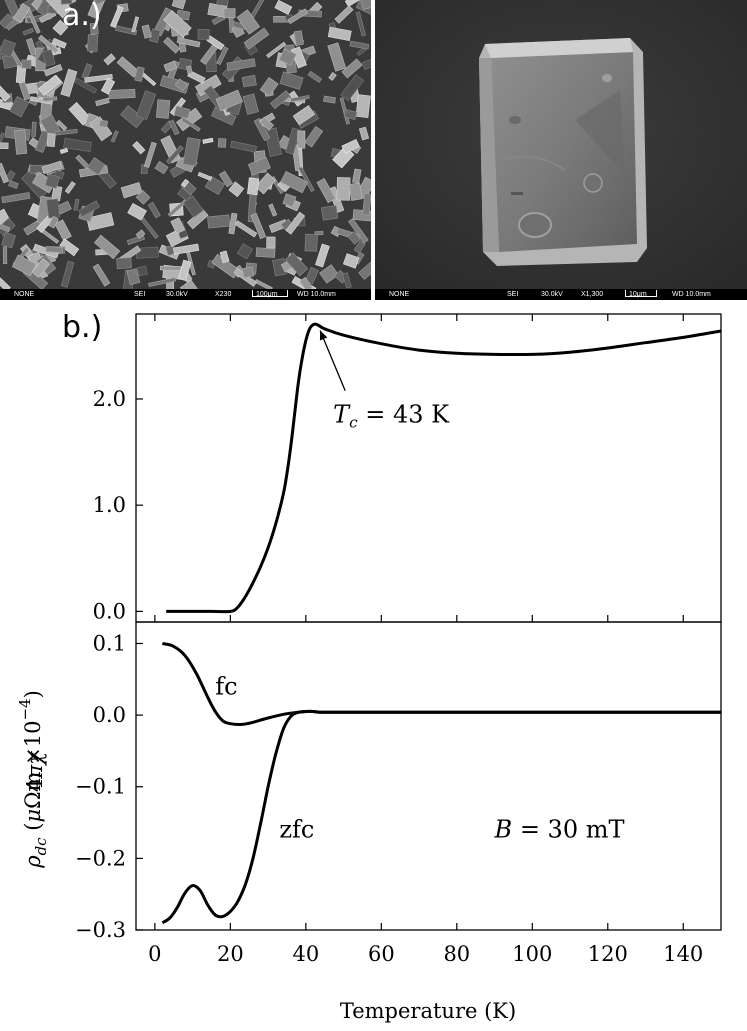 Image resolution: width=747 pixels, height=1031 pixels. What do you see at coordinates (381, 954) in the screenshot?
I see `x-tick-label: 60` at bounding box center [381, 954].